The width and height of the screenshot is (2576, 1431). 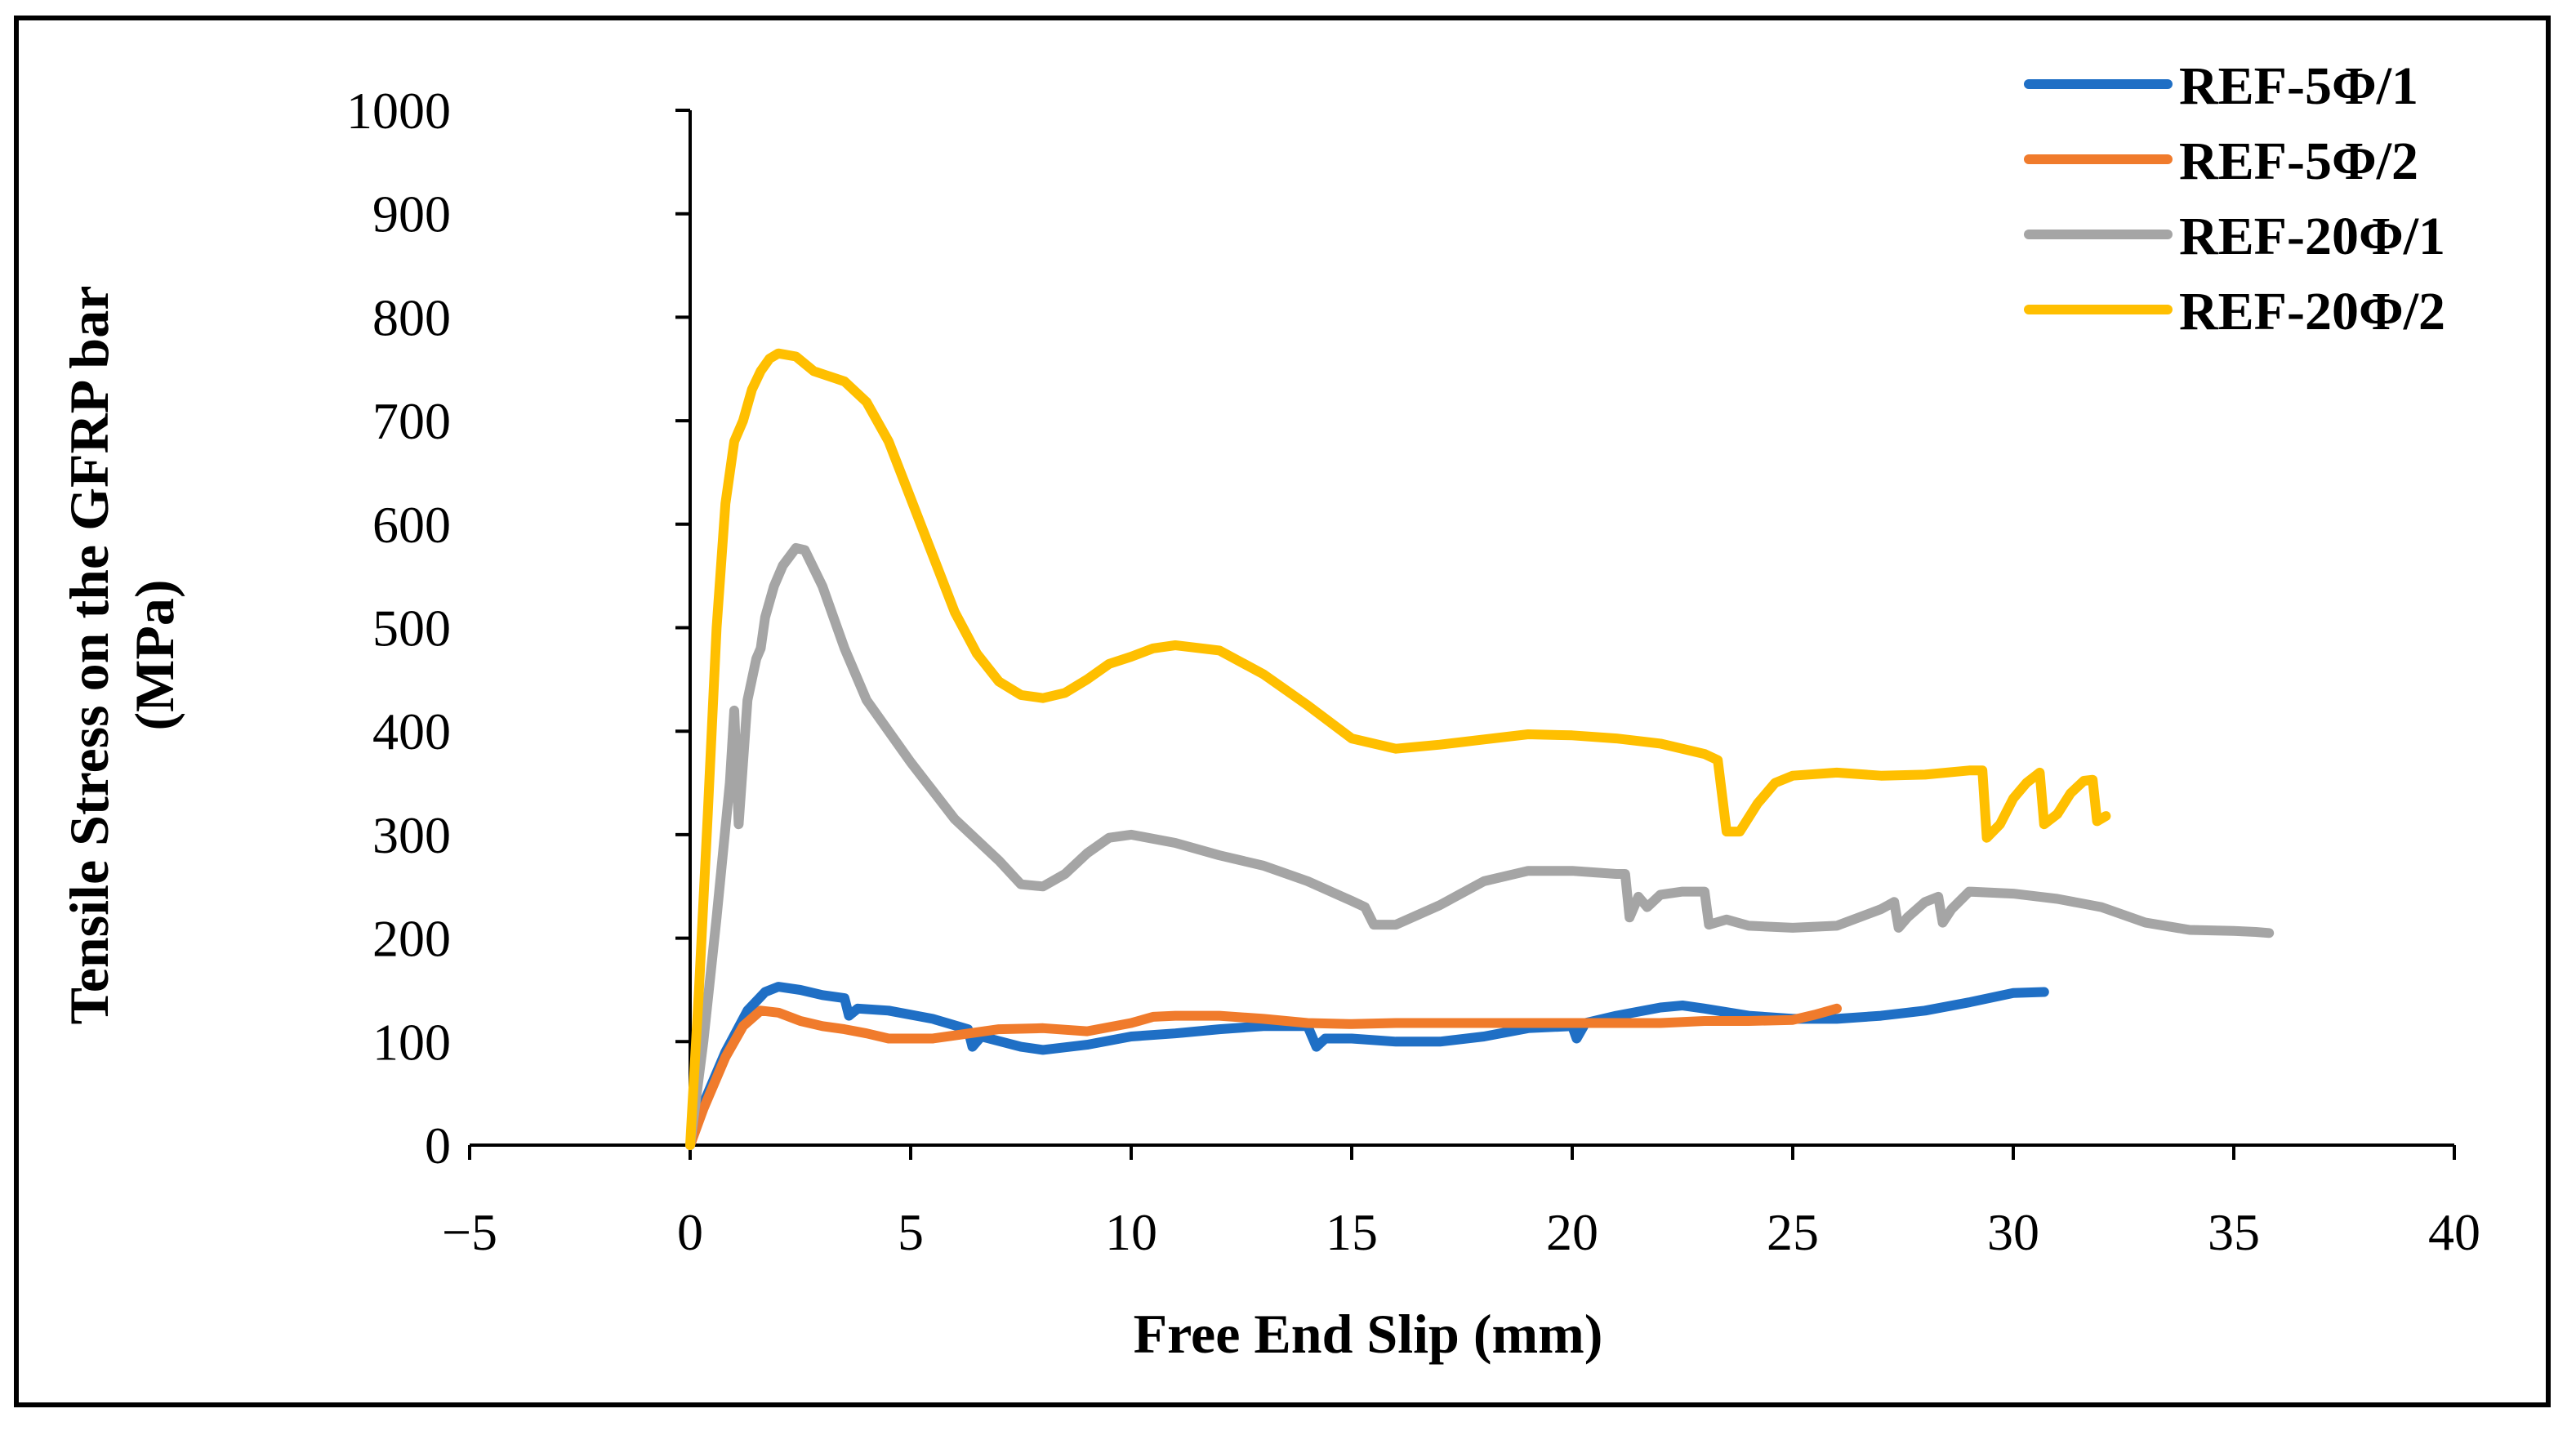 I want to click on y-tick-label: 700, so click(x=411, y=421).